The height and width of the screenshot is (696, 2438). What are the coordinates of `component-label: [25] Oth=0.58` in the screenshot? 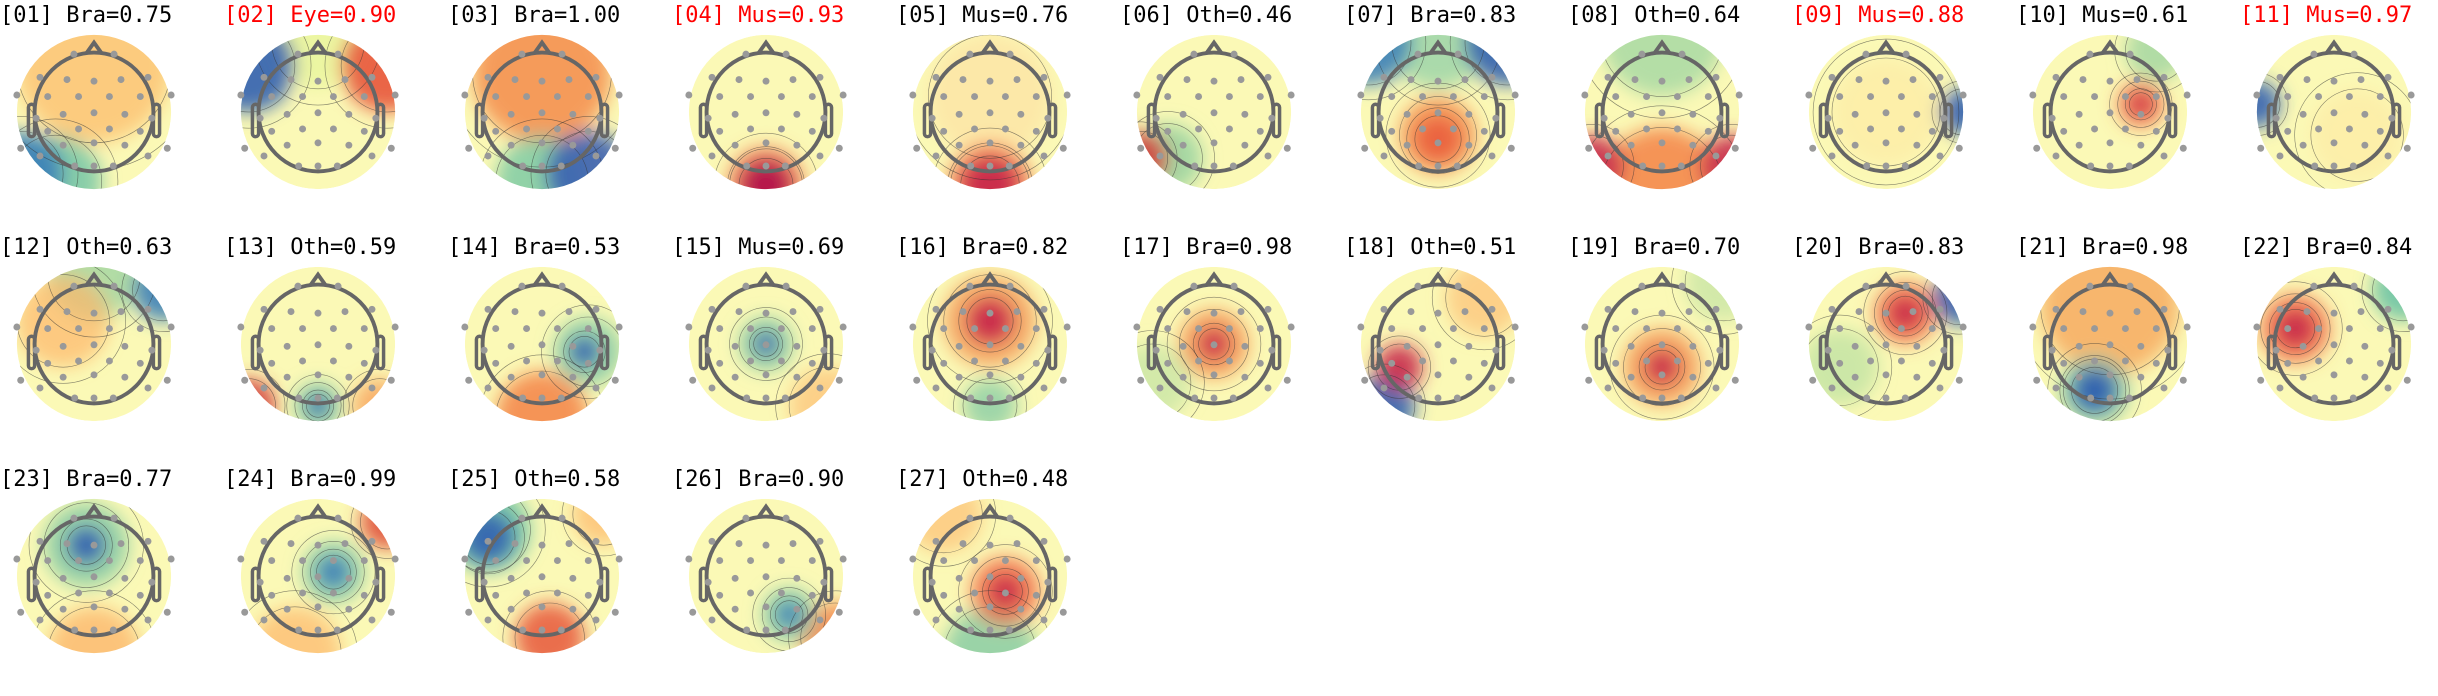 It's located at (534, 479).